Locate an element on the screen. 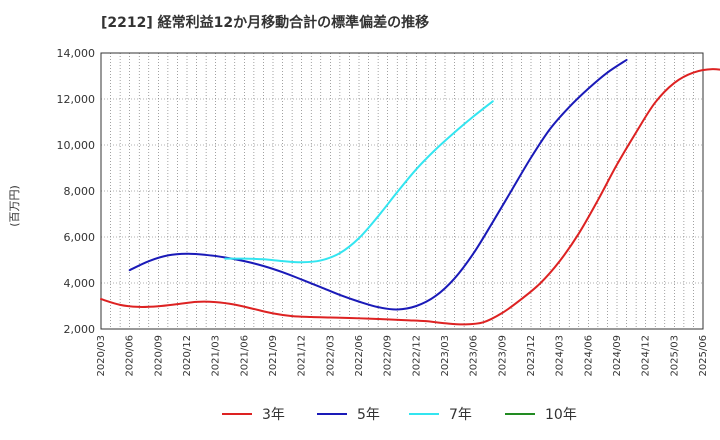 The width and height of the screenshot is (720, 440). x-tick-label: 2023/06 is located at coordinates (474, 356).